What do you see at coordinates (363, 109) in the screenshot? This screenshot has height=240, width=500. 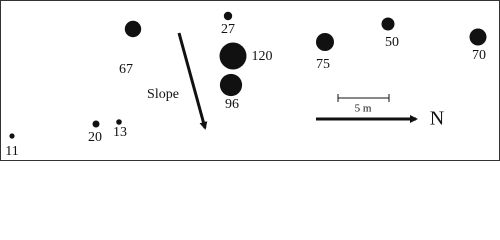 I see `scale-label: 5 m` at bounding box center [363, 109].